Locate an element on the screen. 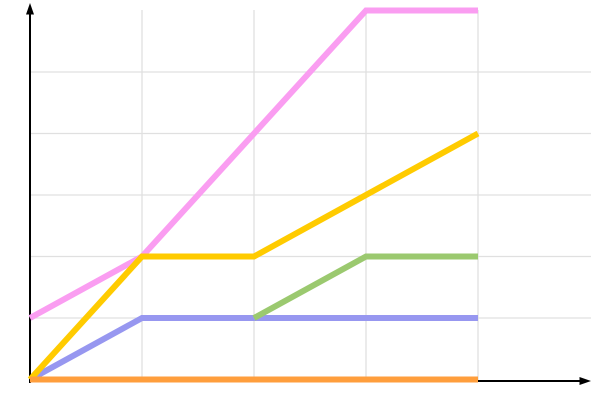 Image resolution: width=600 pixels, height=400 pixels. green-line is located at coordinates (365, 287).